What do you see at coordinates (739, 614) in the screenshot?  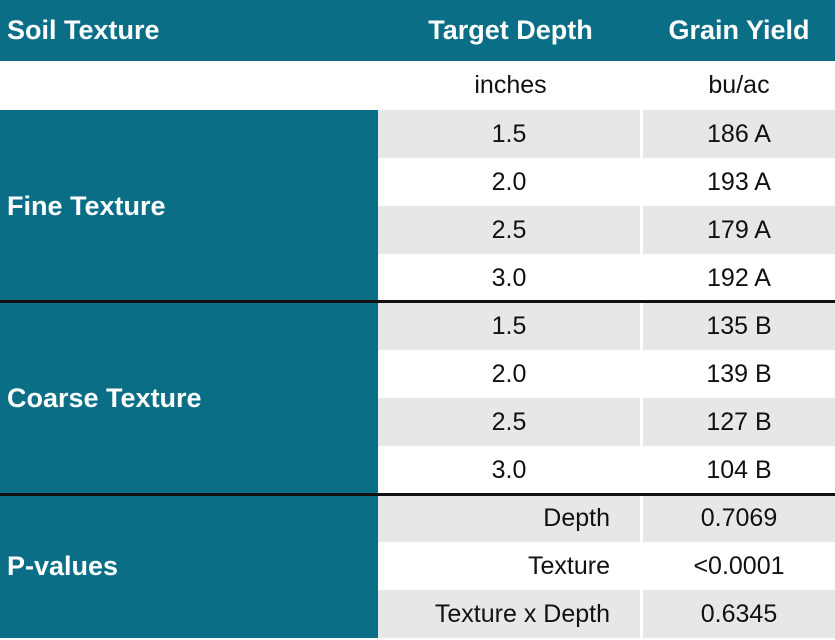 I see `table-cell-pvalue: 0.6345` at bounding box center [739, 614].